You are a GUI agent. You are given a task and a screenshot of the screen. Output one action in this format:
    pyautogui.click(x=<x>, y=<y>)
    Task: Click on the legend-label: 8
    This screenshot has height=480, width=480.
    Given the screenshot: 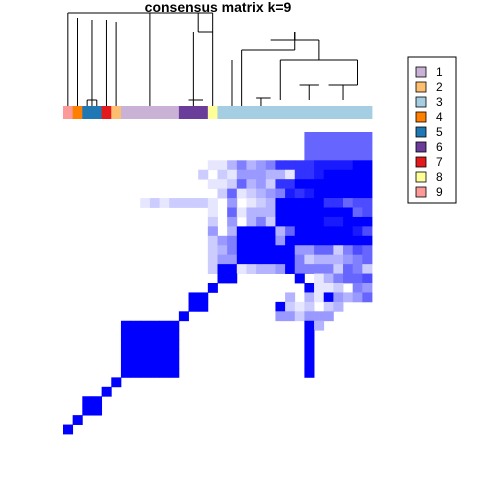 What is the action you would take?
    pyautogui.click(x=439, y=177)
    